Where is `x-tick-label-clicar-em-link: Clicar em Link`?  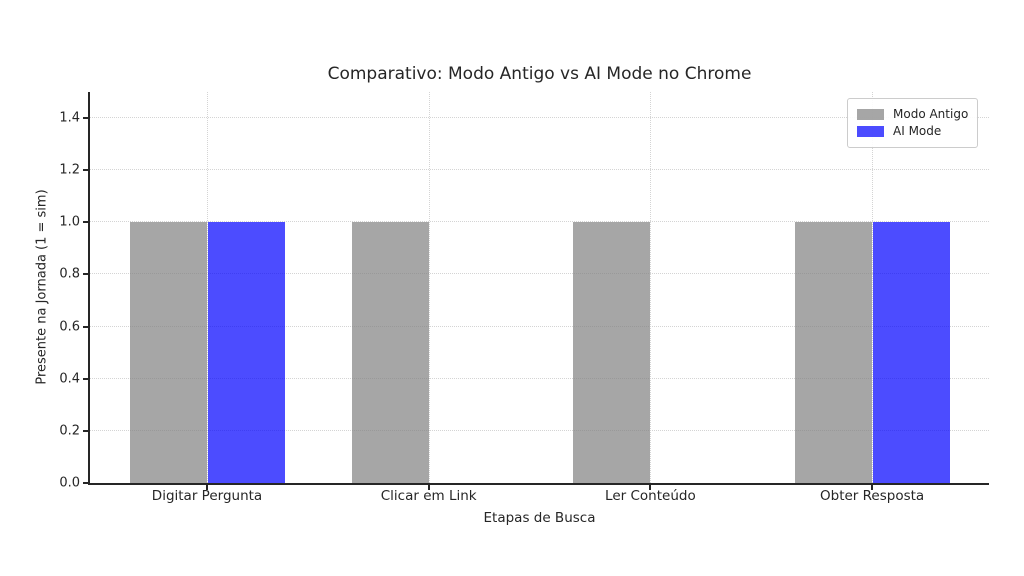 x-tick-label-clicar-em-link: Clicar em Link is located at coordinates (428, 496).